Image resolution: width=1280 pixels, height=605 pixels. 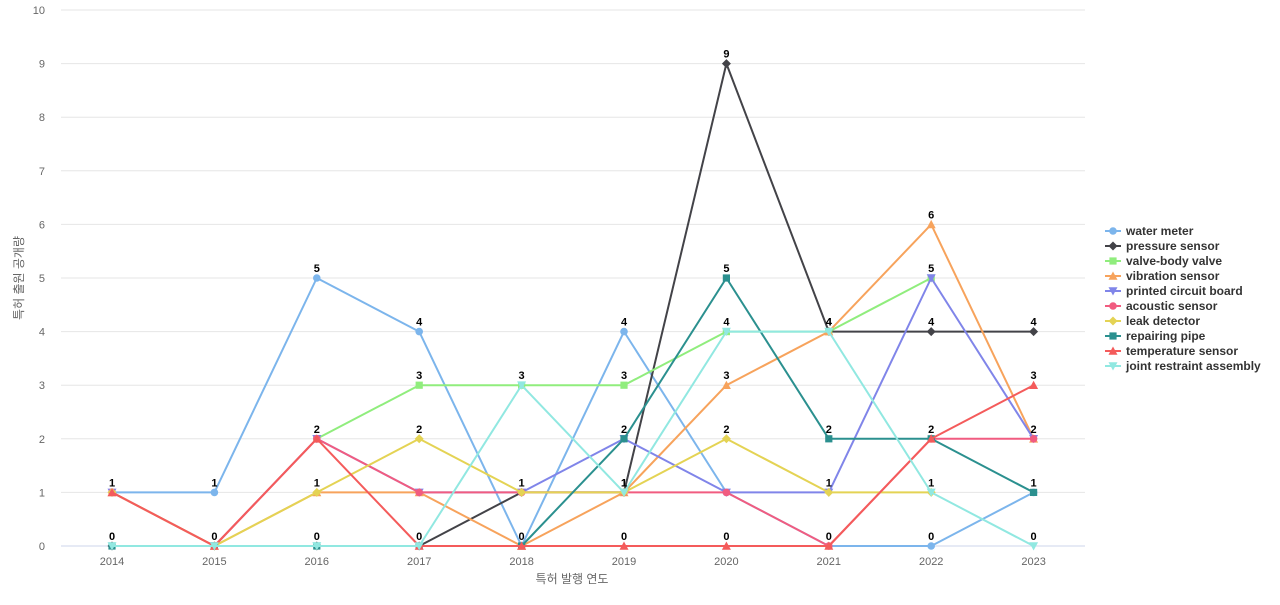 What do you see at coordinates (1173, 276) in the screenshot?
I see `legend-label: vibration sensor` at bounding box center [1173, 276].